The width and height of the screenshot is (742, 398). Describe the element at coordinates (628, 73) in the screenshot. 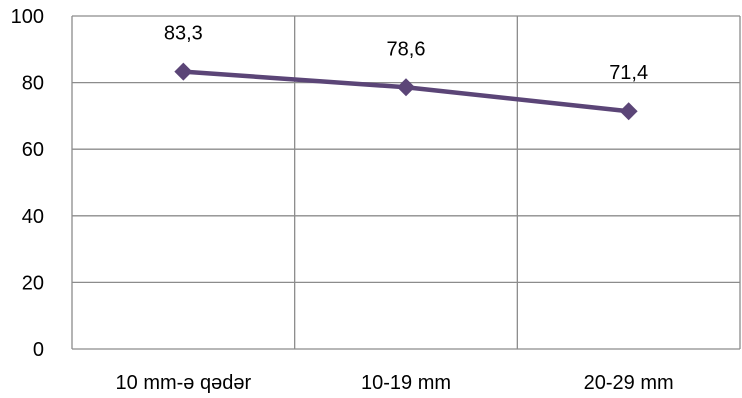

I see `data-label: 71,4` at that location.